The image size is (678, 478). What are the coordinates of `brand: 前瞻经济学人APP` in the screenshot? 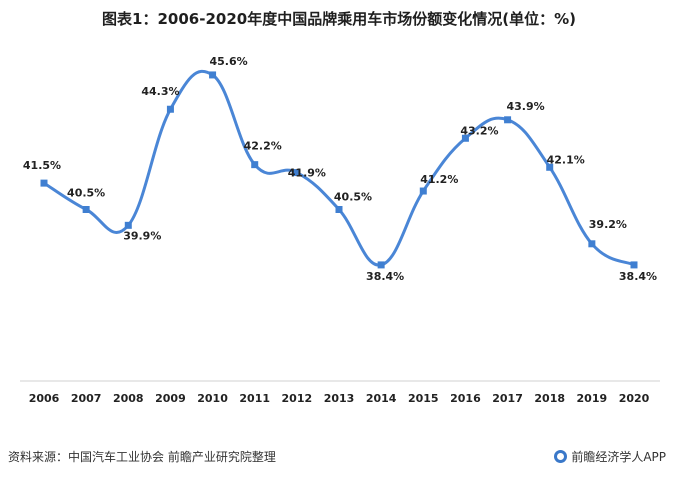 It's located at (610, 456).